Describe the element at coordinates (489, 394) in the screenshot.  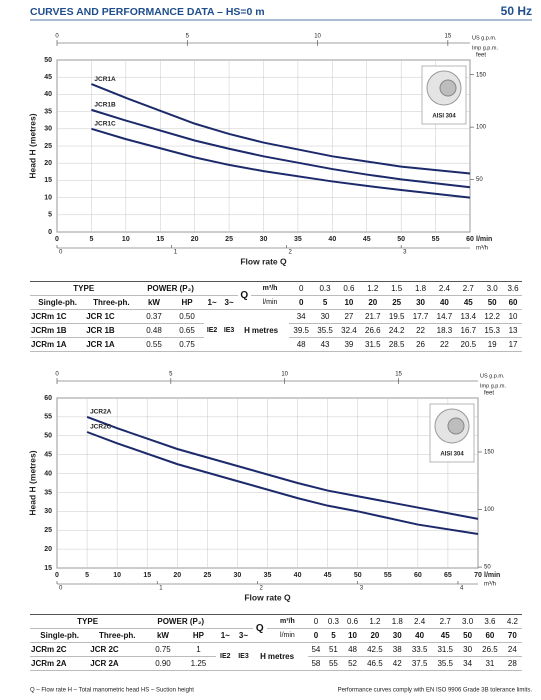
I see `y2-unit: feet` at that location.